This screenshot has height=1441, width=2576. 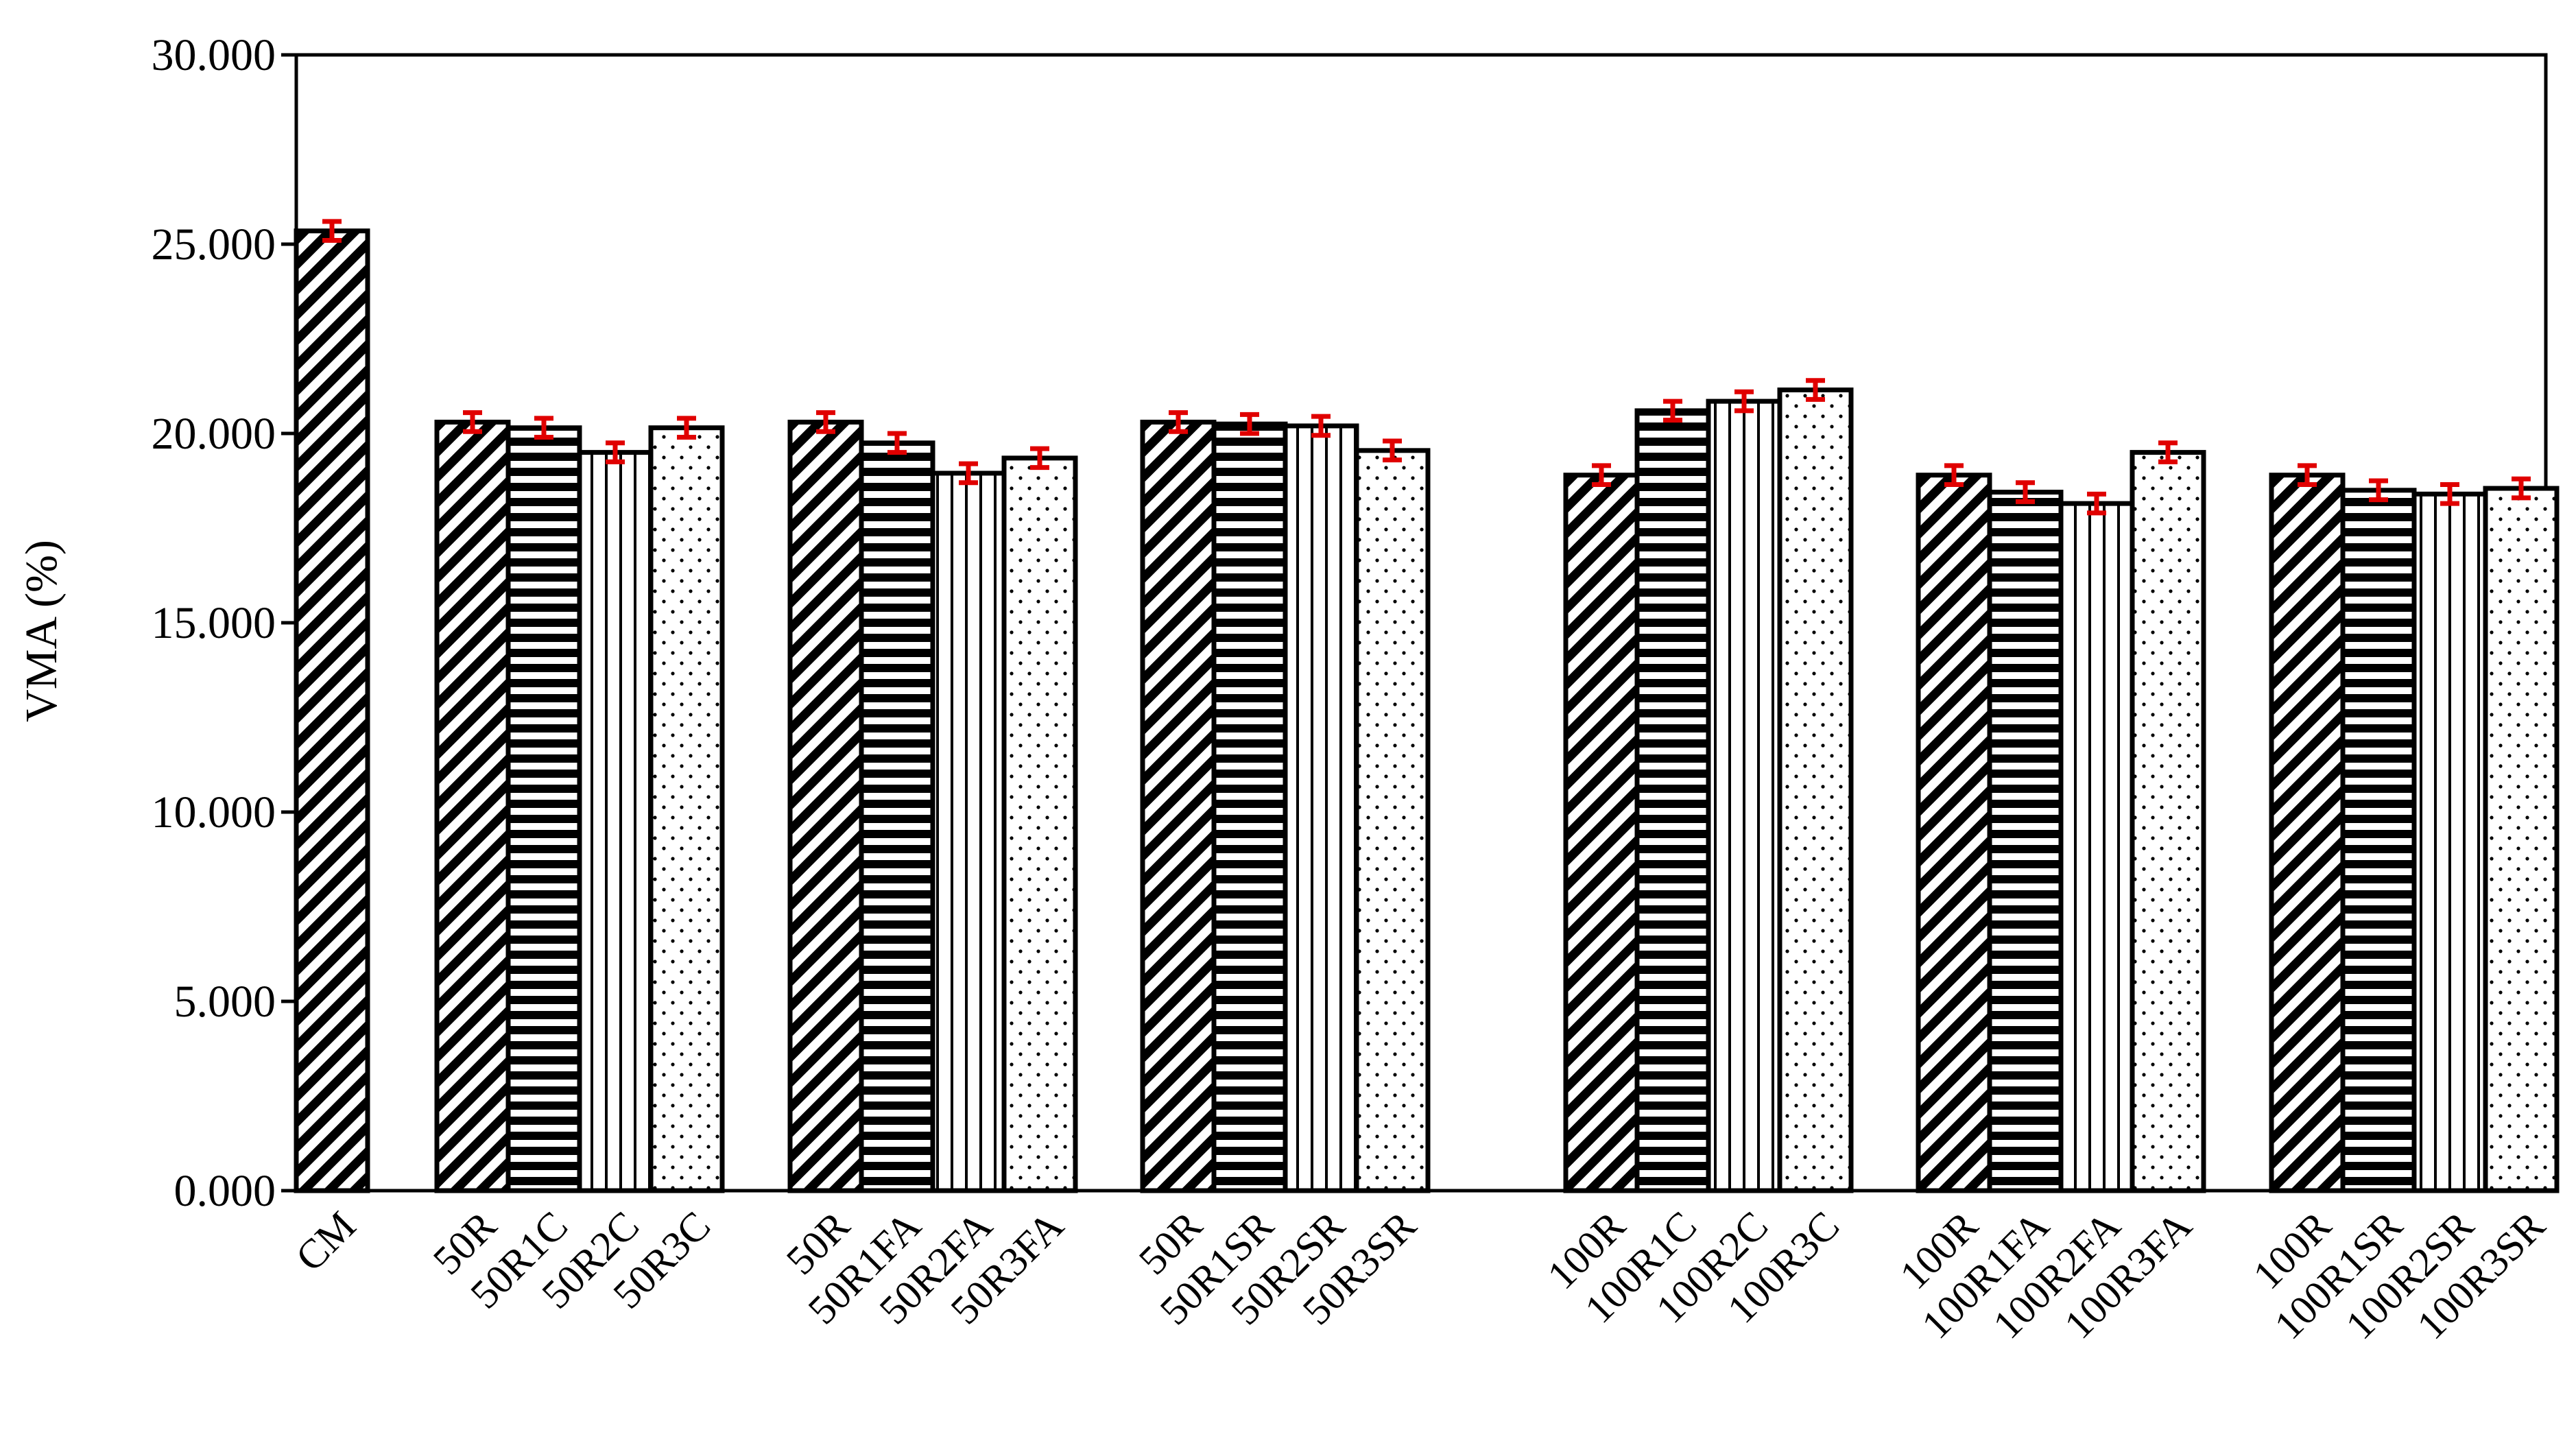 What do you see at coordinates (214, 812) in the screenshot?
I see `y-tick-label: 10.000` at bounding box center [214, 812].